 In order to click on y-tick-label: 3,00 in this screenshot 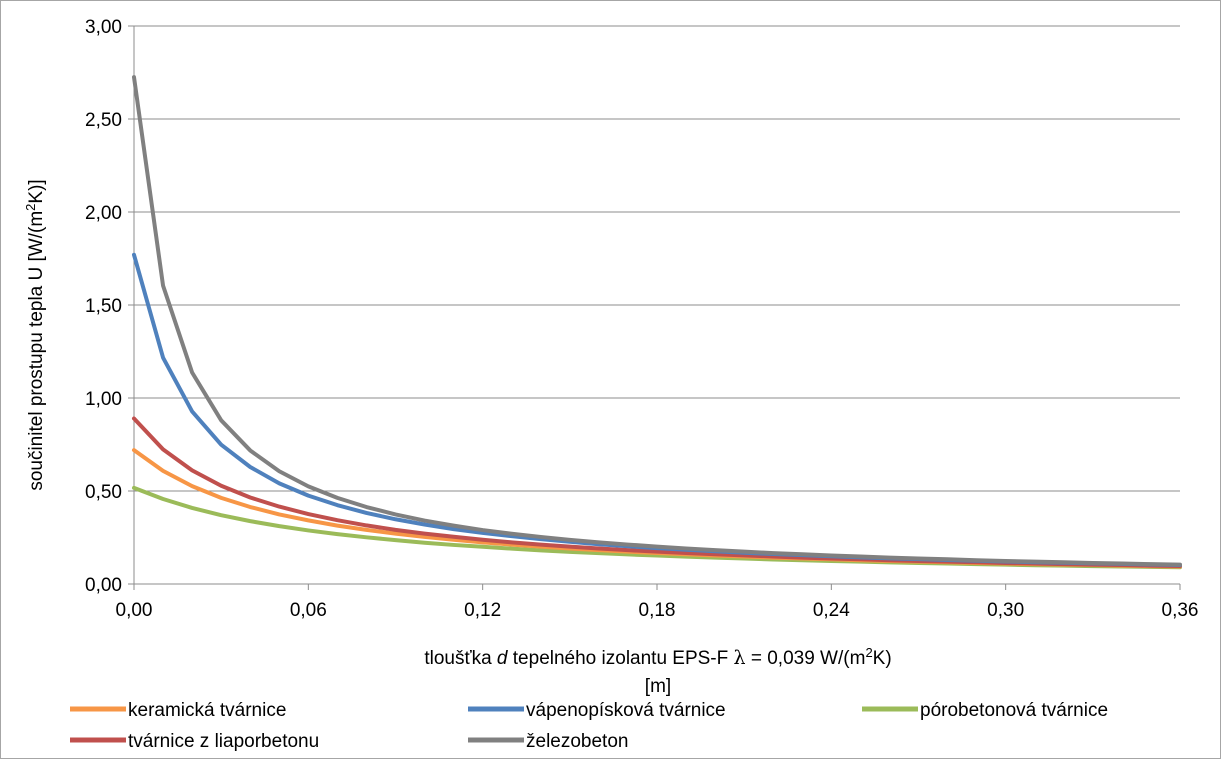, I will do `click(103, 27)`.